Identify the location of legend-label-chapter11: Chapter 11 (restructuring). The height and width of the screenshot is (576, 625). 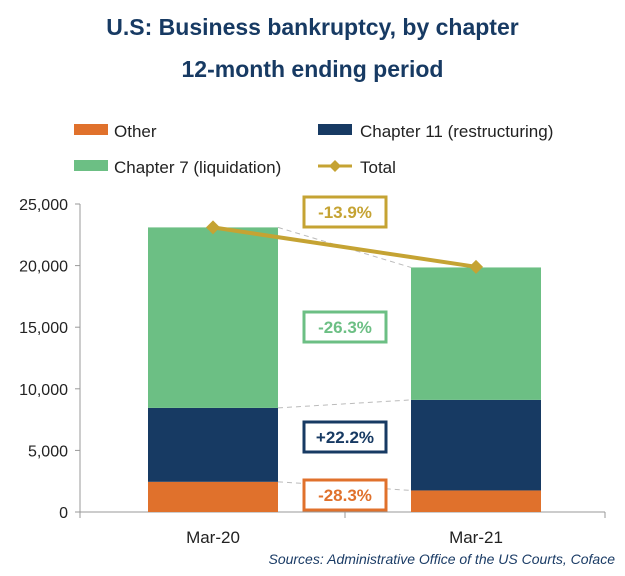
(456, 131).